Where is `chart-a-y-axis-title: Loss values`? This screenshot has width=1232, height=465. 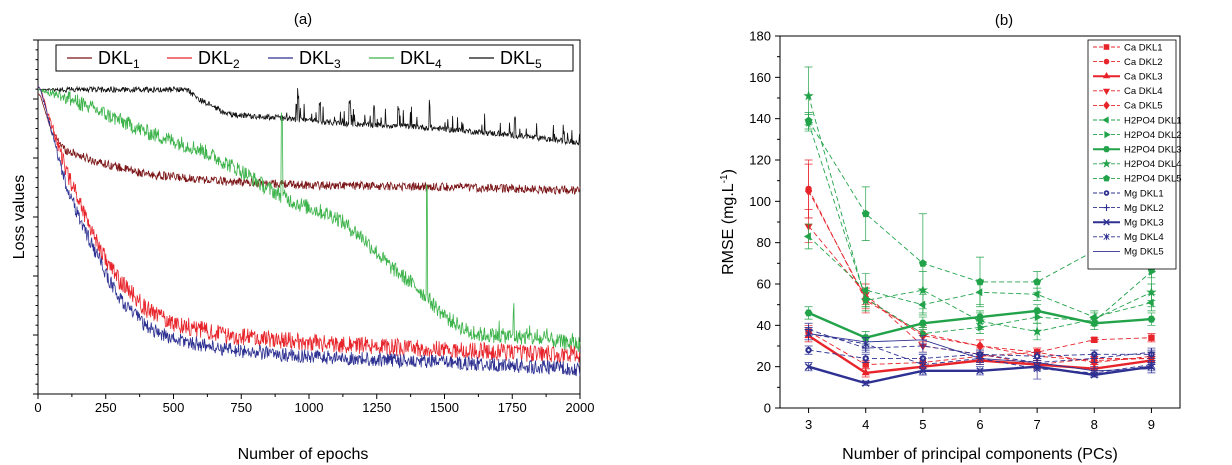 chart-a-y-axis-title: Loss values is located at coordinates (19, 217).